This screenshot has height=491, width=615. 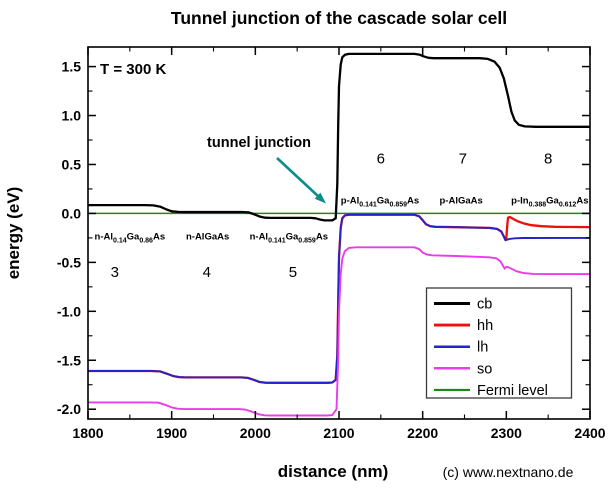 What do you see at coordinates (69, 262) in the screenshot?
I see `y-tick-label: -0.5` at bounding box center [69, 262].